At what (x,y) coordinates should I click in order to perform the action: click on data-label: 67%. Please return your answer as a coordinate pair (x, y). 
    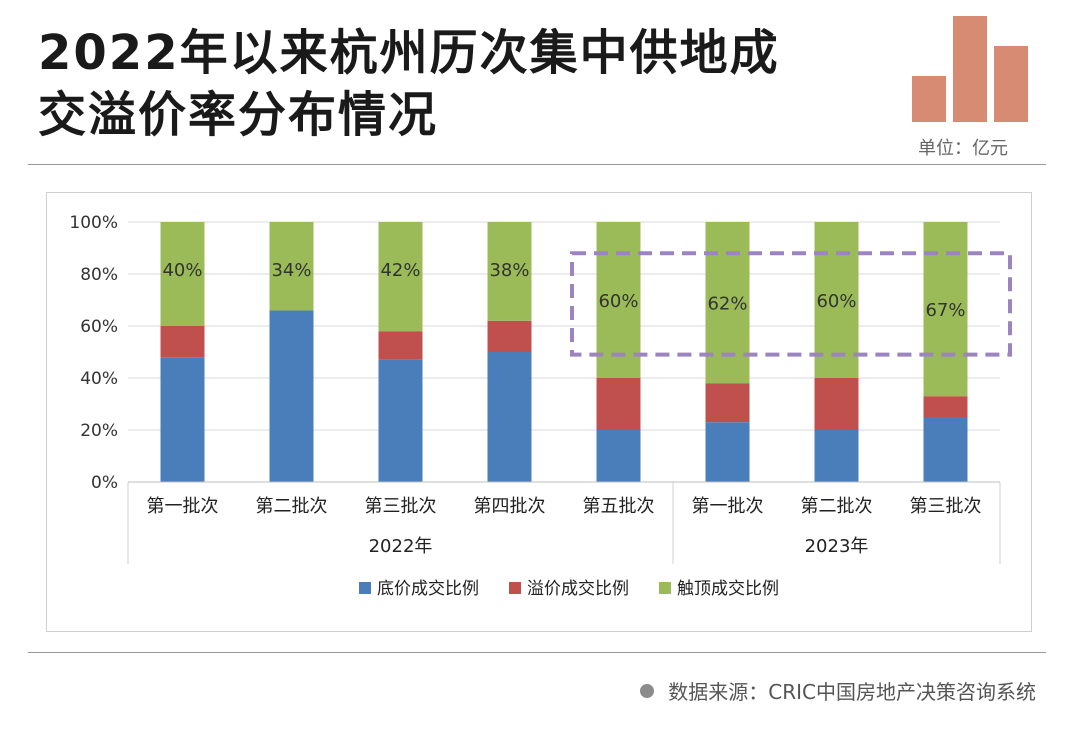
    Looking at the image, I should click on (945, 310).